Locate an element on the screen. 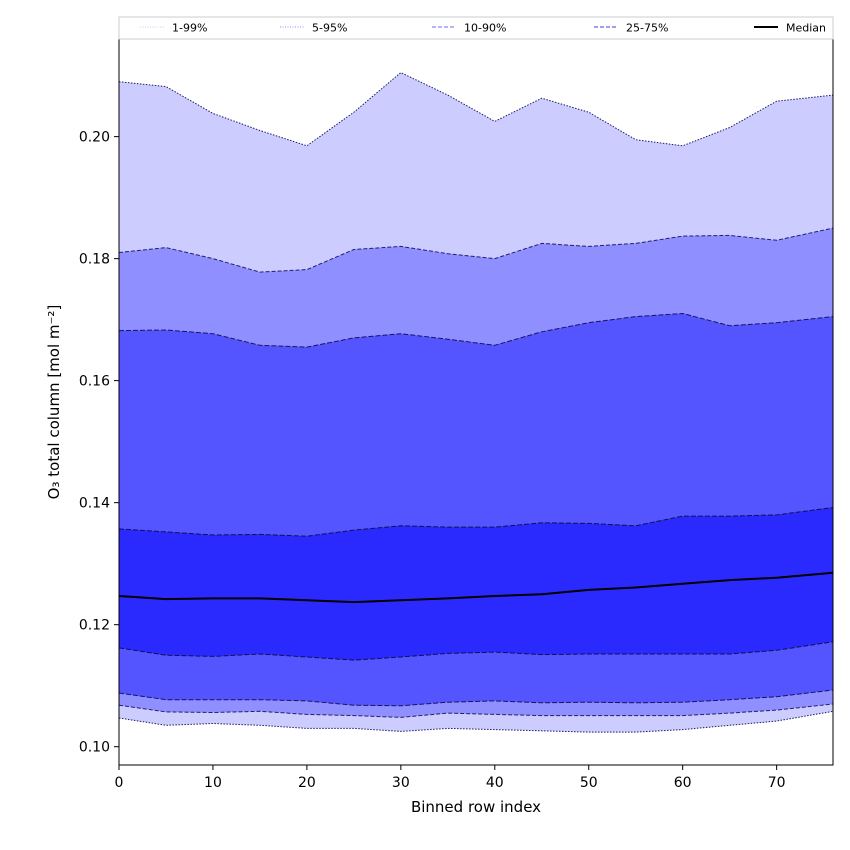 Image resolution: width=850 pixels, height=850 pixels. legend-label: Median is located at coordinates (806, 28).